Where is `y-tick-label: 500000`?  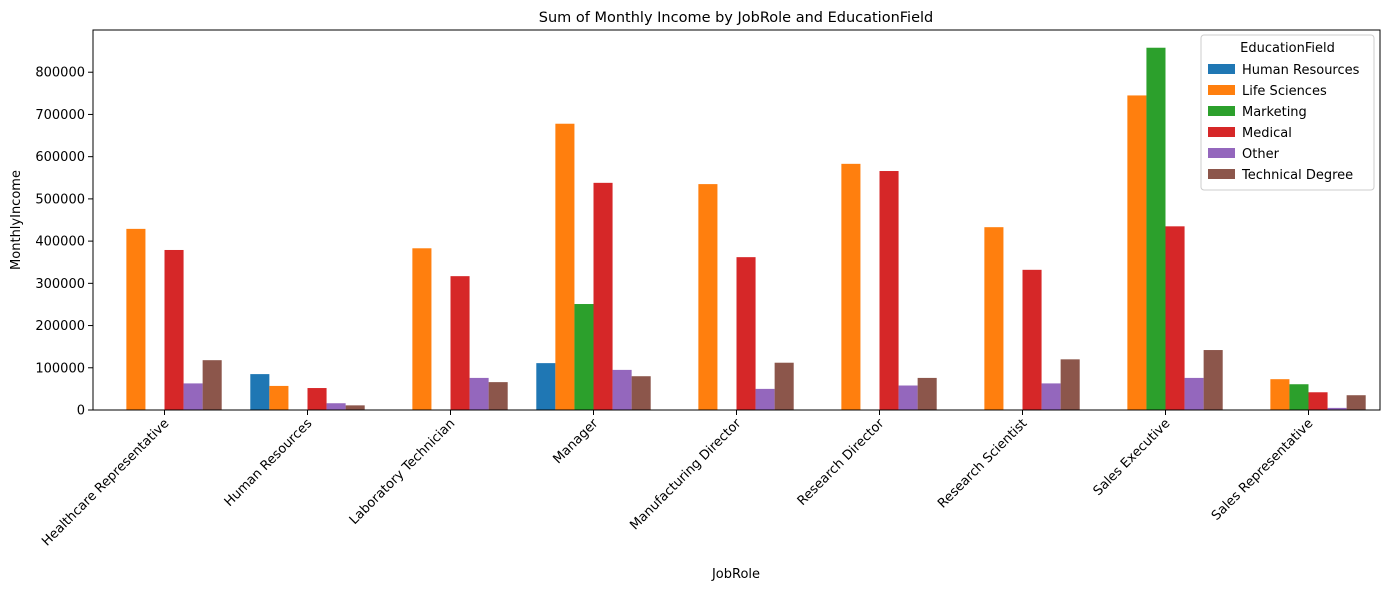
y-tick-label: 500000 is located at coordinates (60, 199).